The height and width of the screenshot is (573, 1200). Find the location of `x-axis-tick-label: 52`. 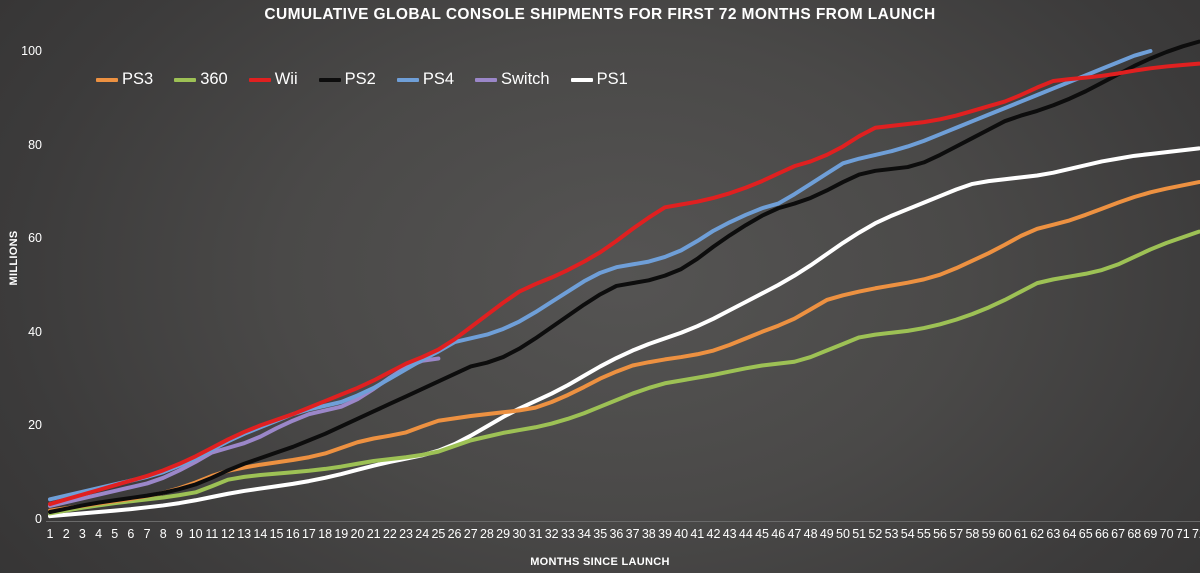

x-axis-tick-label: 52 is located at coordinates (875, 534).